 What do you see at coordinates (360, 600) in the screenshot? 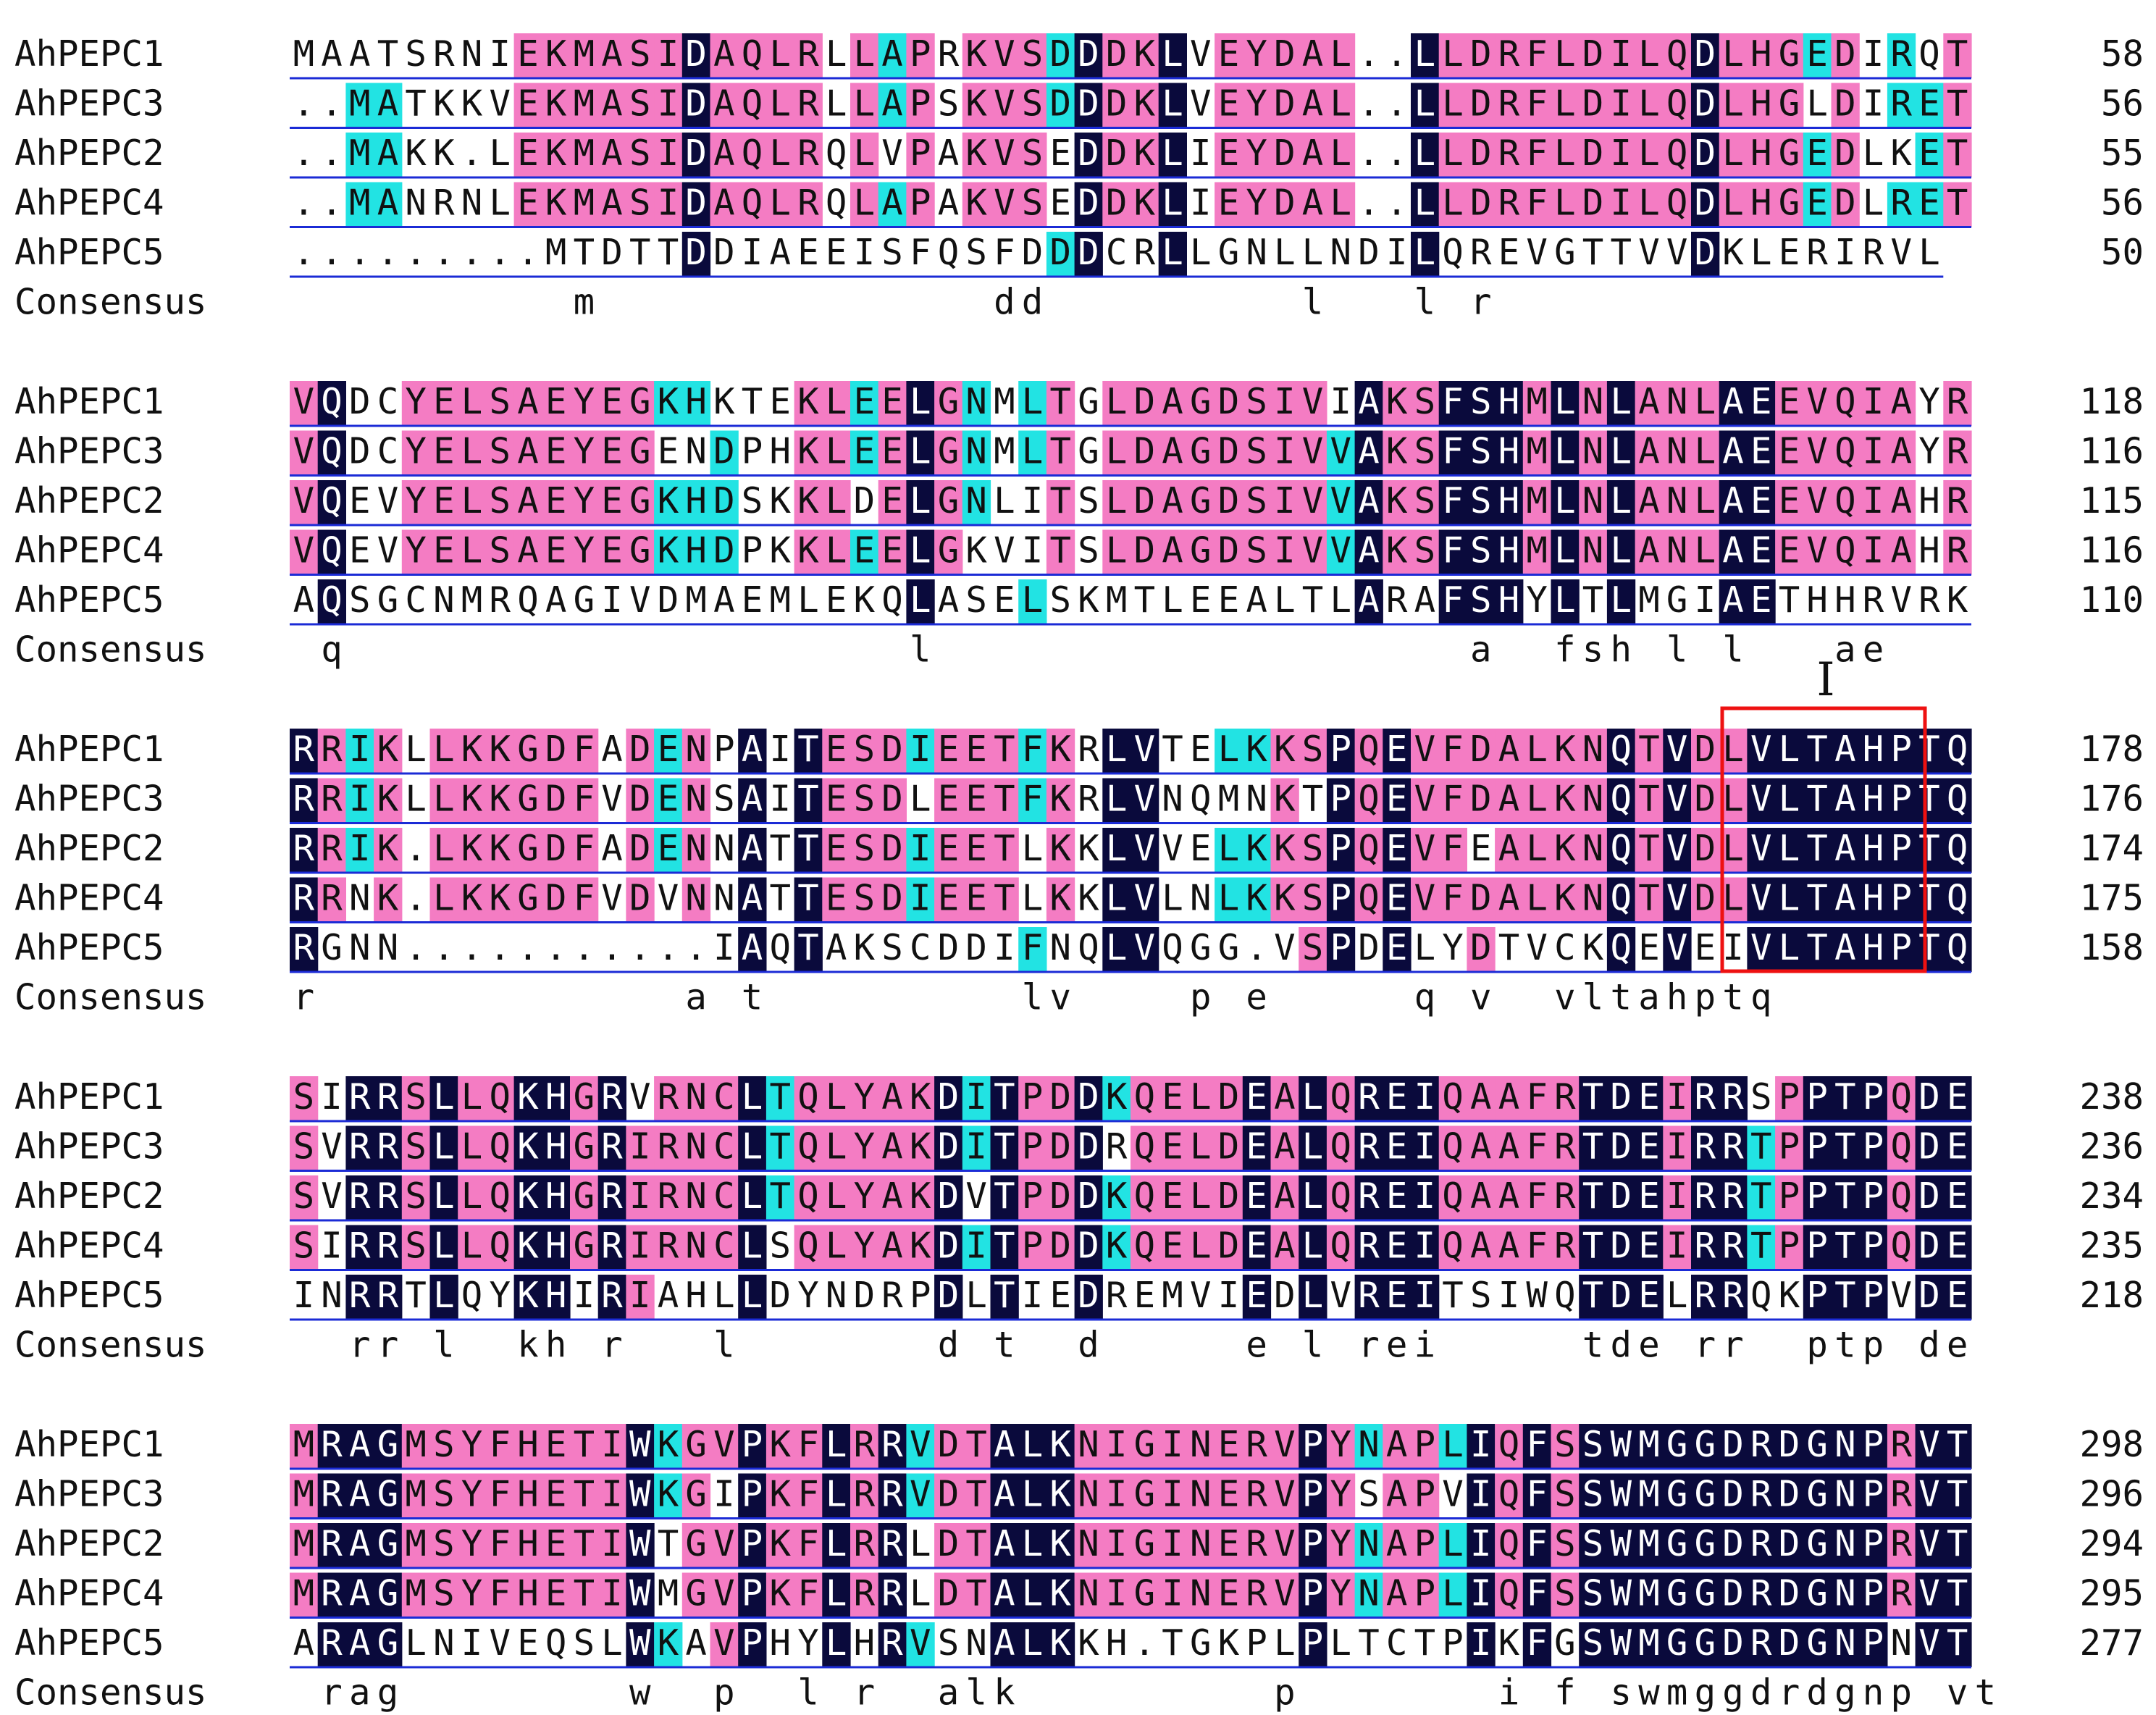
I see `residue: S` at bounding box center [360, 600].